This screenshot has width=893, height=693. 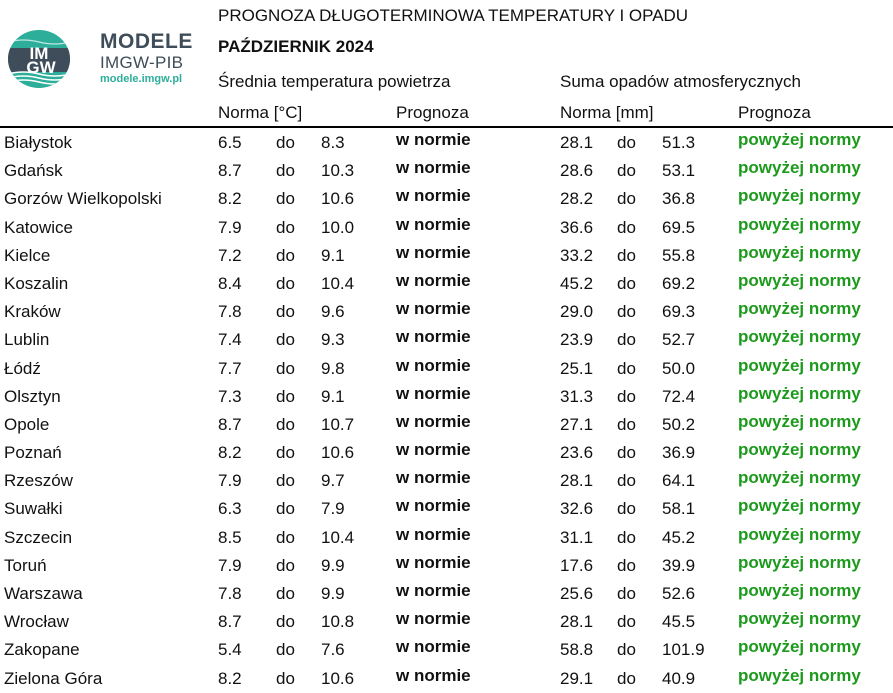 What do you see at coordinates (32, 396) in the screenshot?
I see `city-name: Olsztyn` at bounding box center [32, 396].